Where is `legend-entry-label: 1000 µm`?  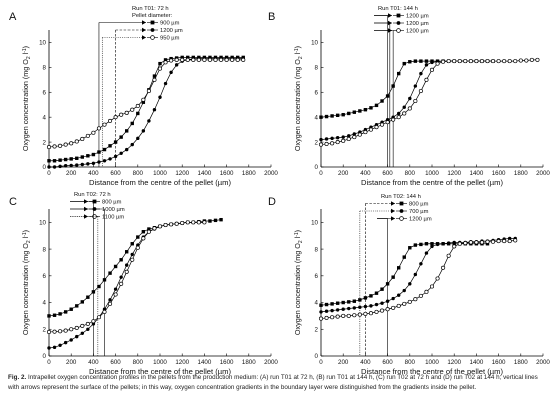
legend-entry-label: 1000 µm is located at coordinates (113, 210).